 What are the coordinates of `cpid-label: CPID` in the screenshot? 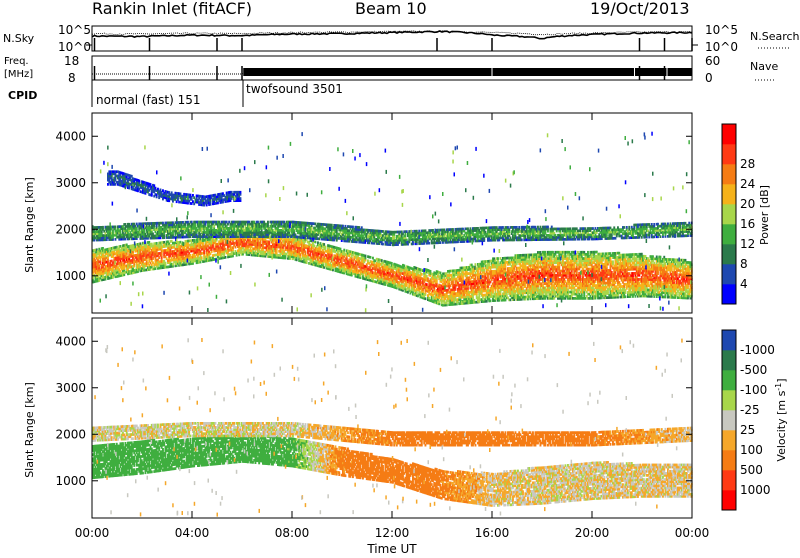 It's located at (22, 95).